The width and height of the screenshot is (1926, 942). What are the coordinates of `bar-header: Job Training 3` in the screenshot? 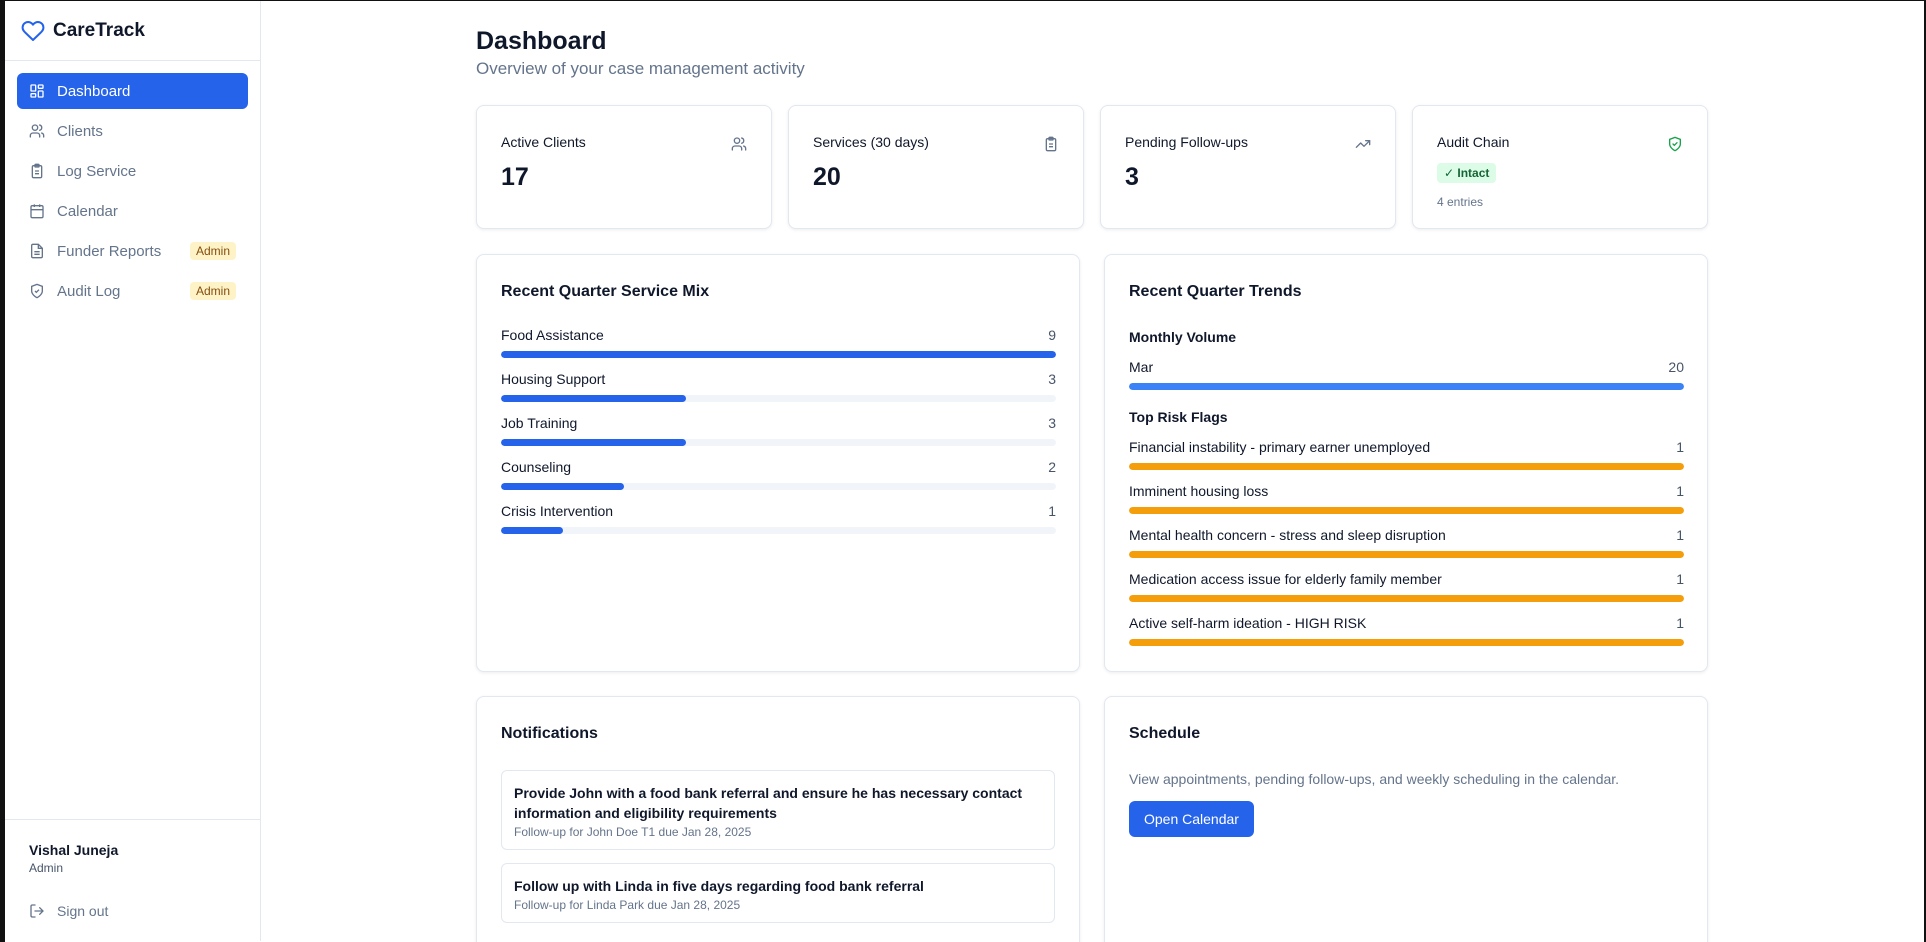 It's located at (778, 424).